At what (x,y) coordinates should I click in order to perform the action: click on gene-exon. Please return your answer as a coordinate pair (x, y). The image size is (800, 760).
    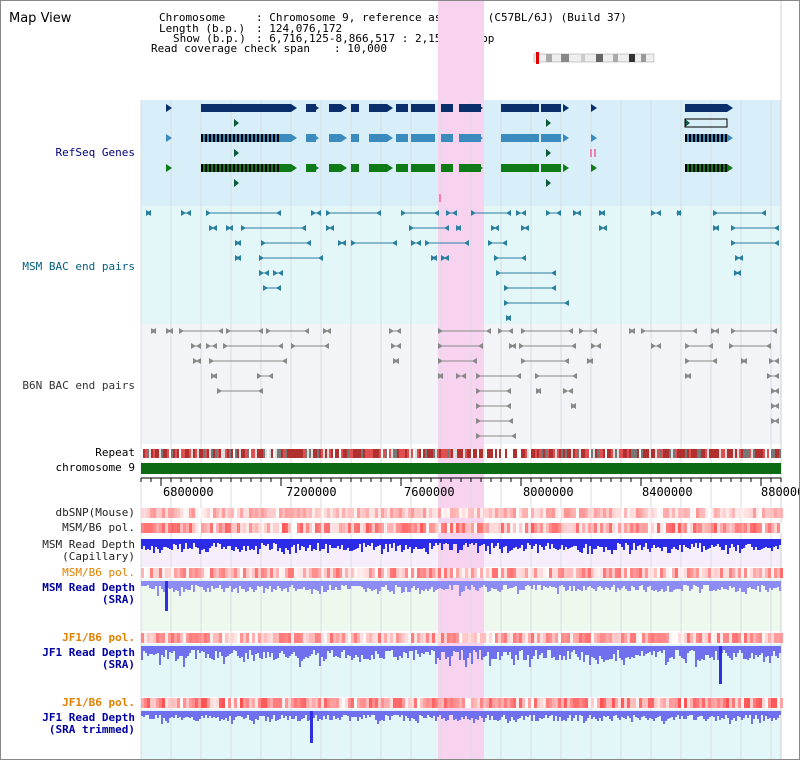
    Looking at the image, I should click on (686, 138).